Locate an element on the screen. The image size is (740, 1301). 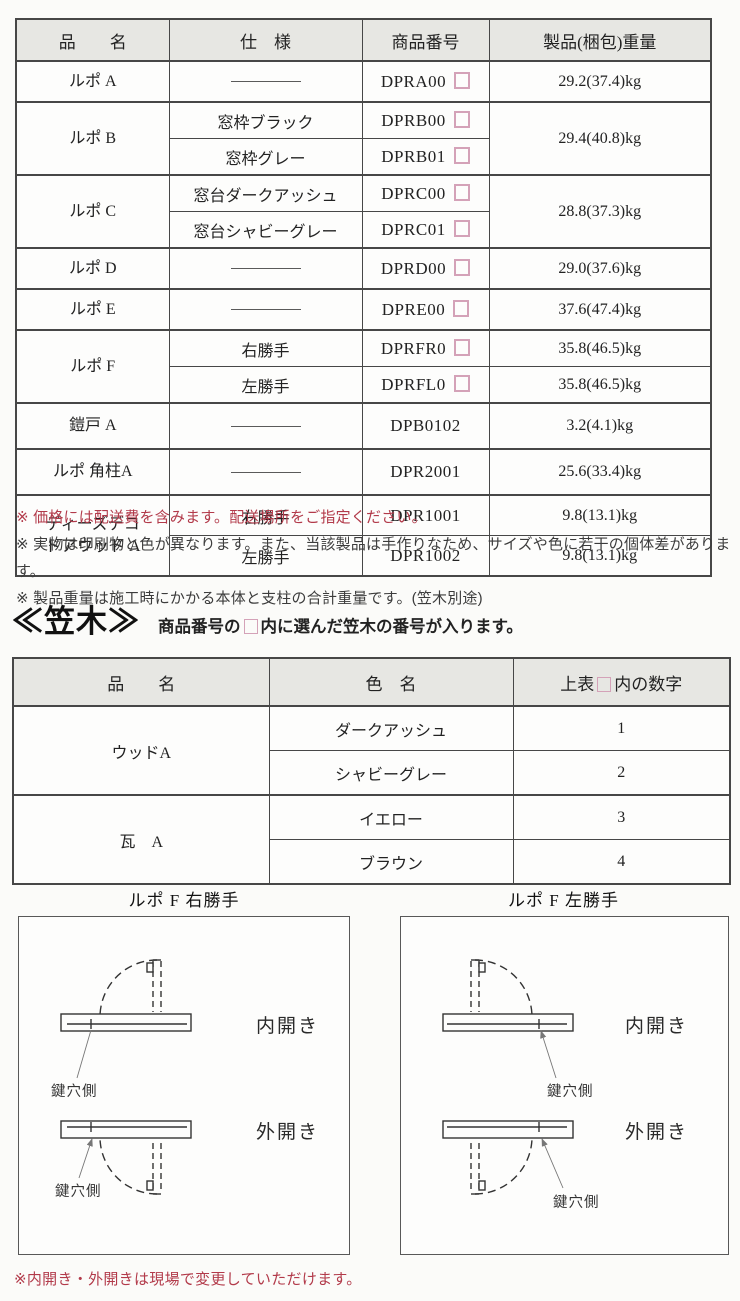
header-spec: 仕 様 is located at coordinates (265, 40).